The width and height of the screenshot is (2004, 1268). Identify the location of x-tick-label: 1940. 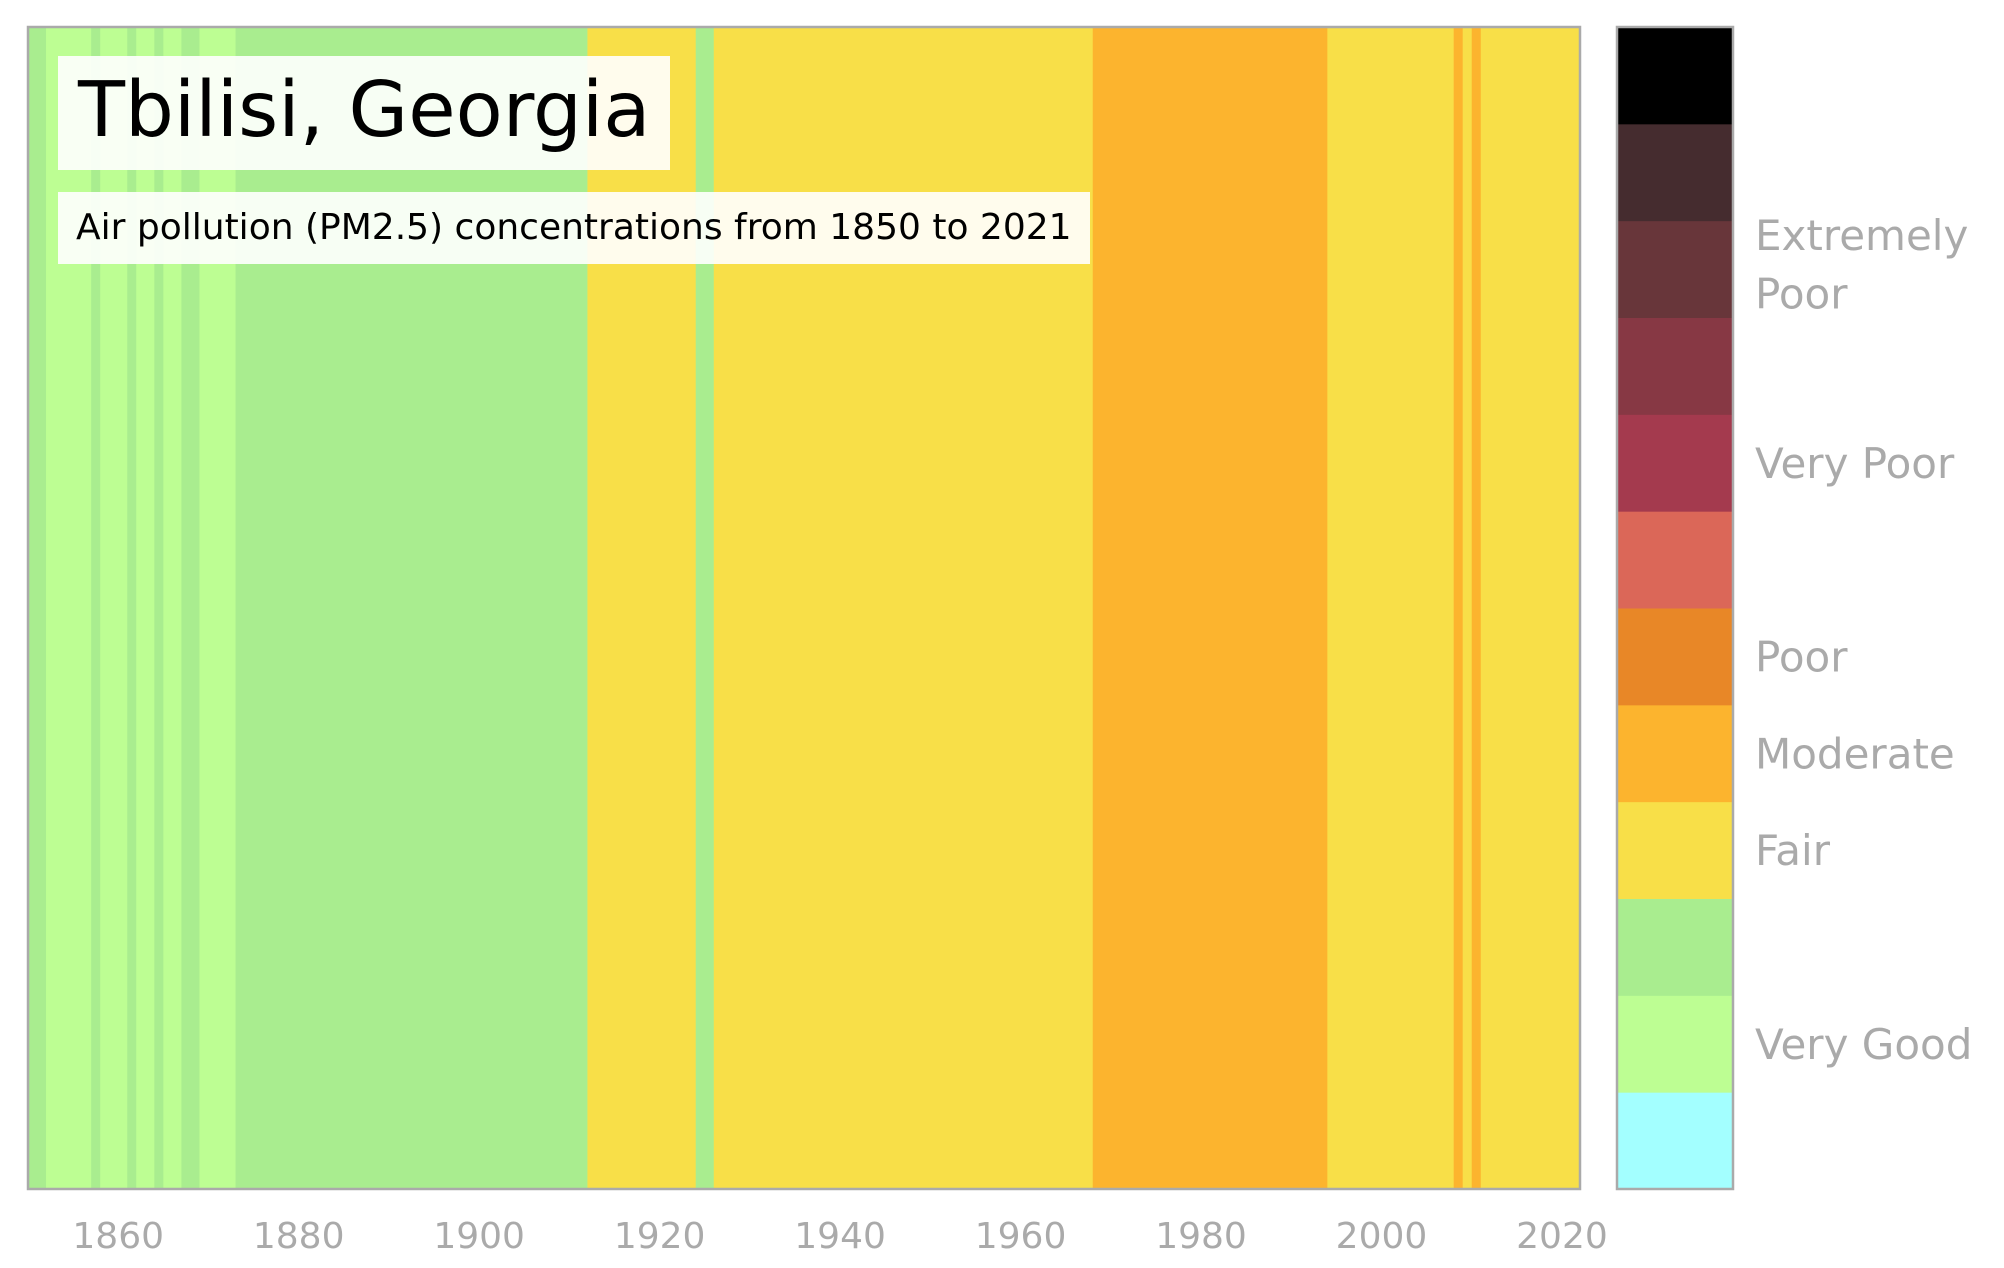
(840, 1236).